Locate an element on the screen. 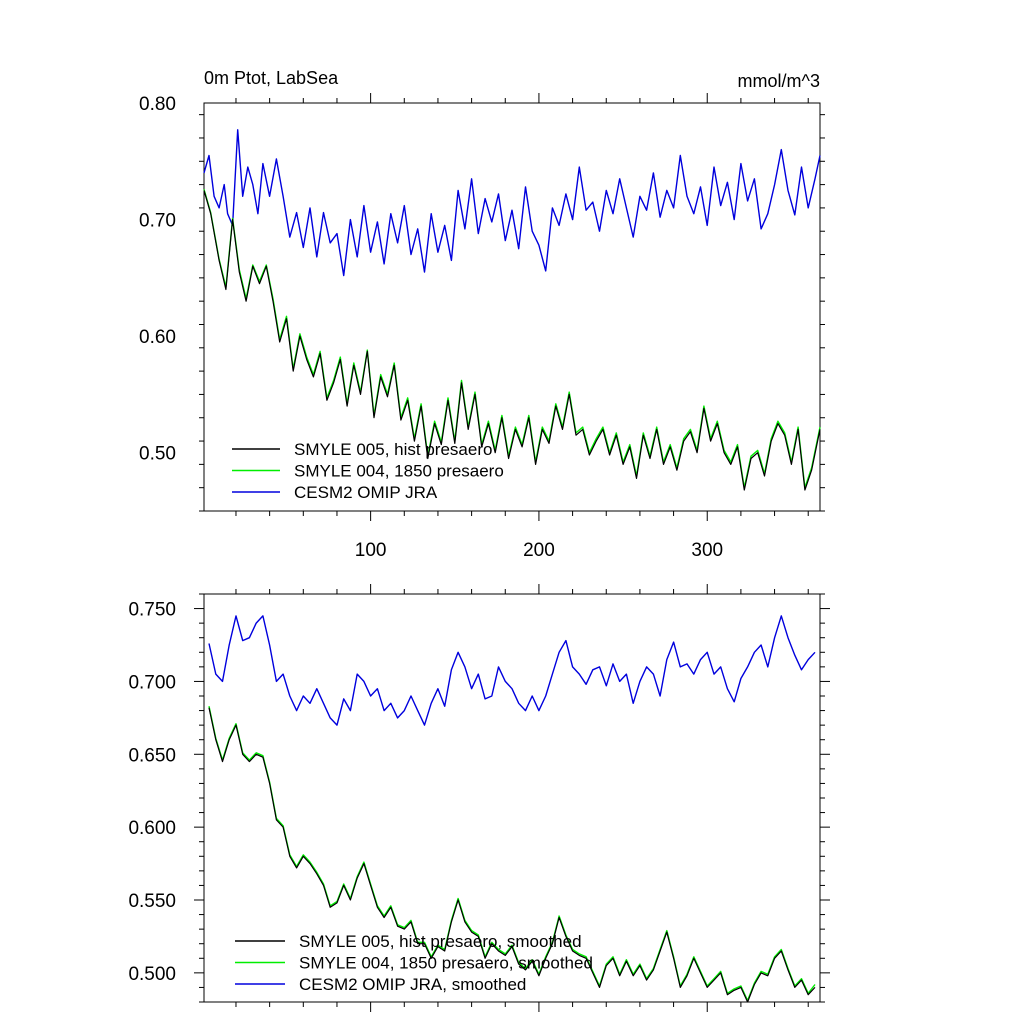  legend-label: SMYLE 004, 1850 presaero is located at coordinates (399, 471).